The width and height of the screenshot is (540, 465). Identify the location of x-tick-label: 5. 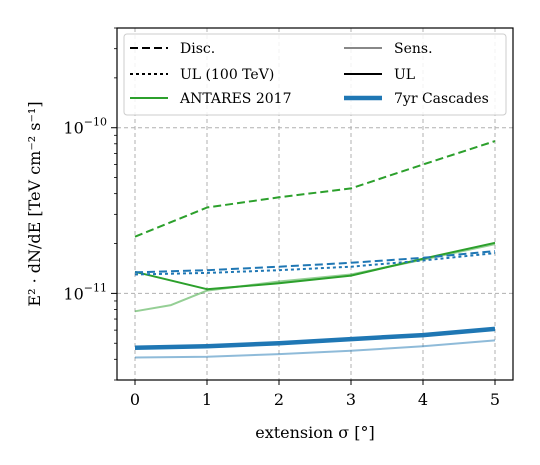
(495, 399).